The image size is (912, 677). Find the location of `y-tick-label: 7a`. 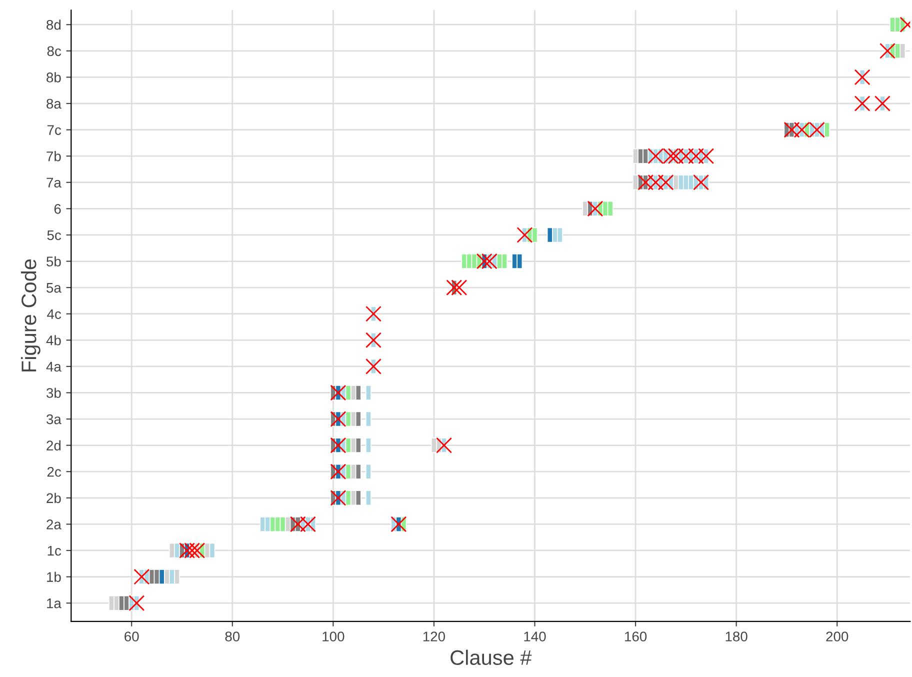

y-tick-label: 7a is located at coordinates (54, 183).